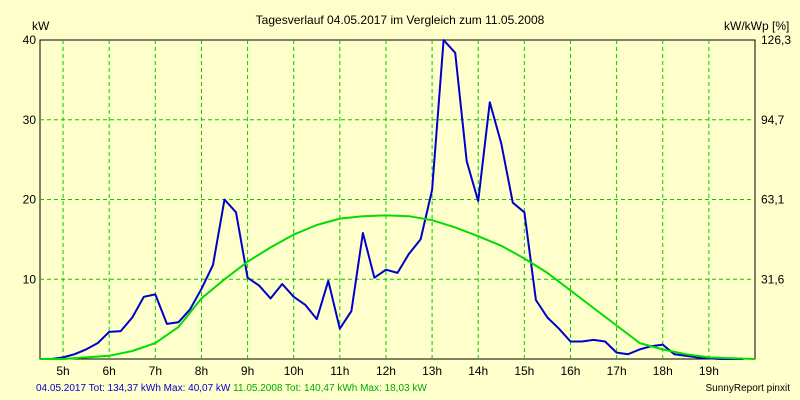 The height and width of the screenshot is (400, 800). What do you see at coordinates (294, 371) in the screenshot?
I see `x-tick-label: 10h` at bounding box center [294, 371].